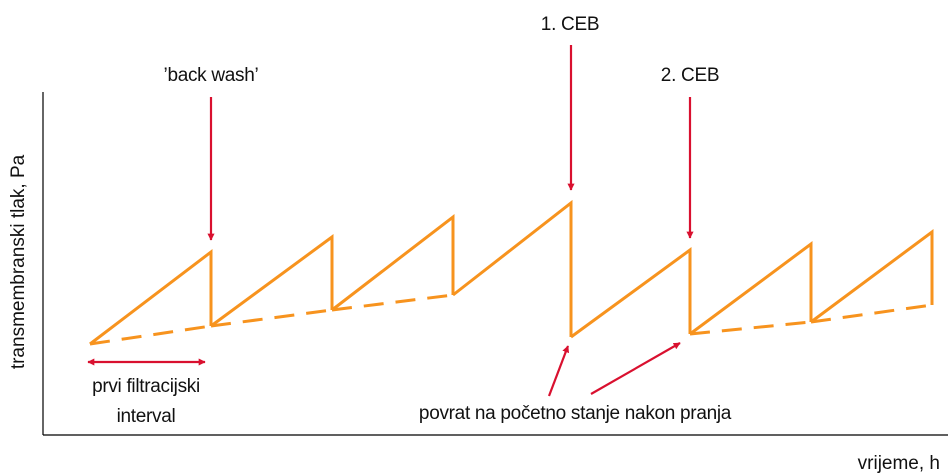  I want to click on x-axis-label: vrijeme, h, so click(899, 463).